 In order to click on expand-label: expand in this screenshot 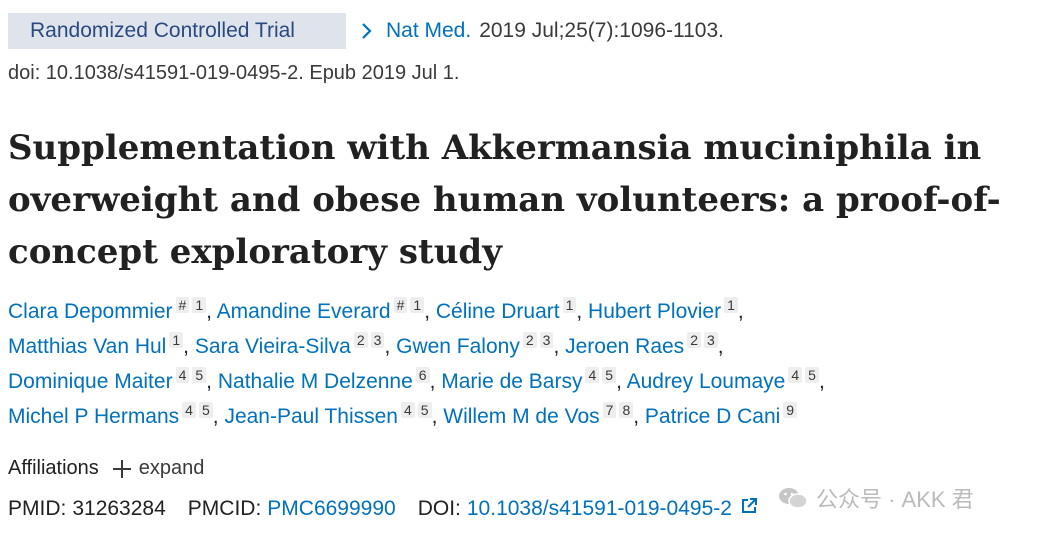, I will do `click(171, 468)`.